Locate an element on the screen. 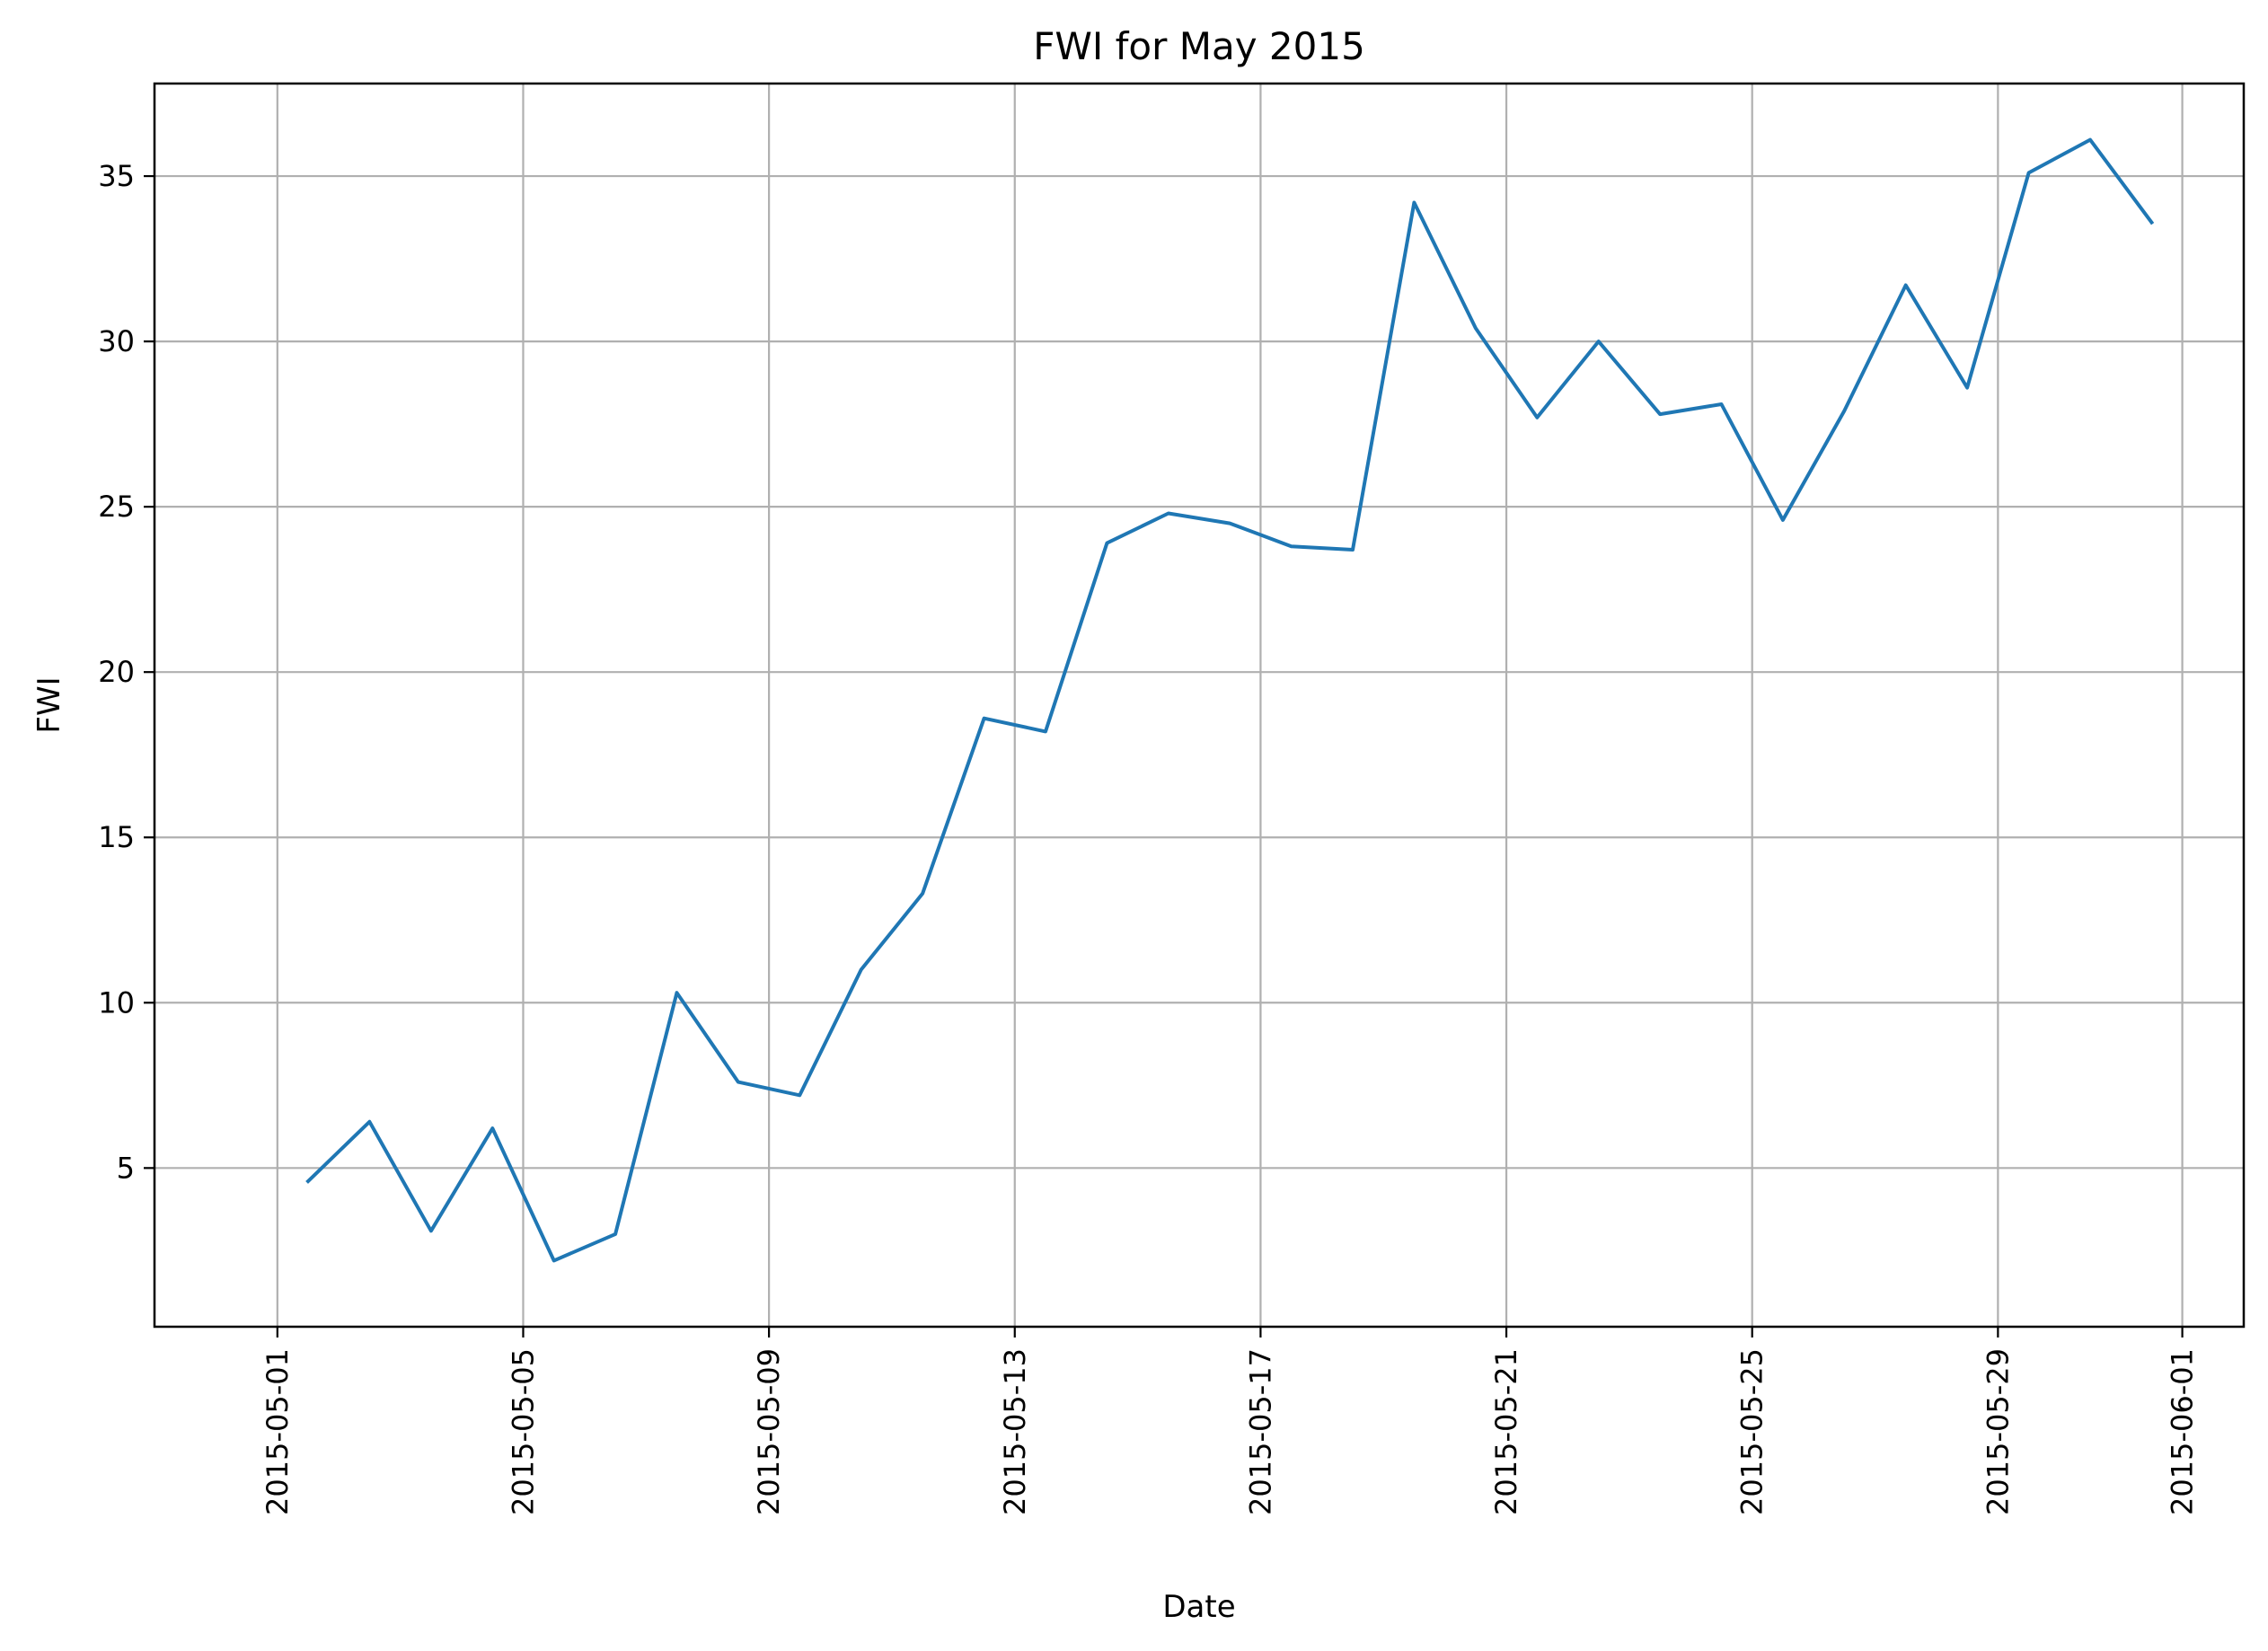 Image resolution: width=2268 pixels, height=1651 pixels. y-tick-label: 10 is located at coordinates (117, 1002).